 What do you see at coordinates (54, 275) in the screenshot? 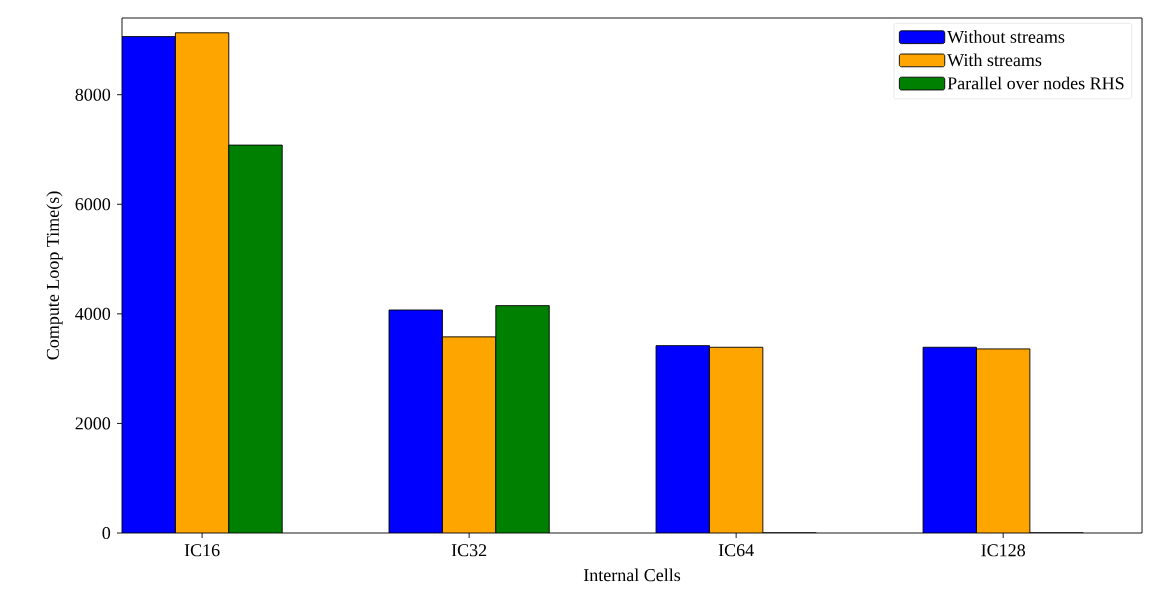
I see `y-axis-title: Compute Loop Time(s)` at bounding box center [54, 275].